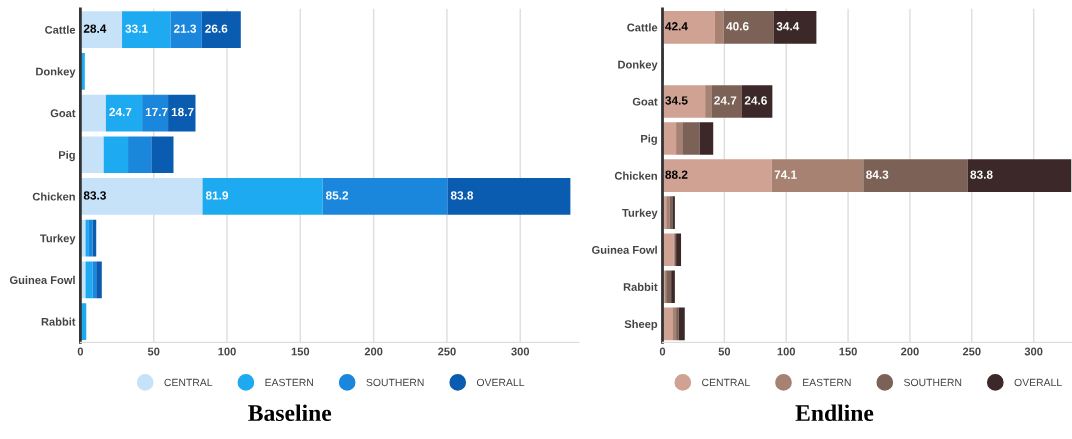 This screenshot has height=439, width=1072. Describe the element at coordinates (788, 26) in the screenshot. I see `data-label: 34.4` at that location.